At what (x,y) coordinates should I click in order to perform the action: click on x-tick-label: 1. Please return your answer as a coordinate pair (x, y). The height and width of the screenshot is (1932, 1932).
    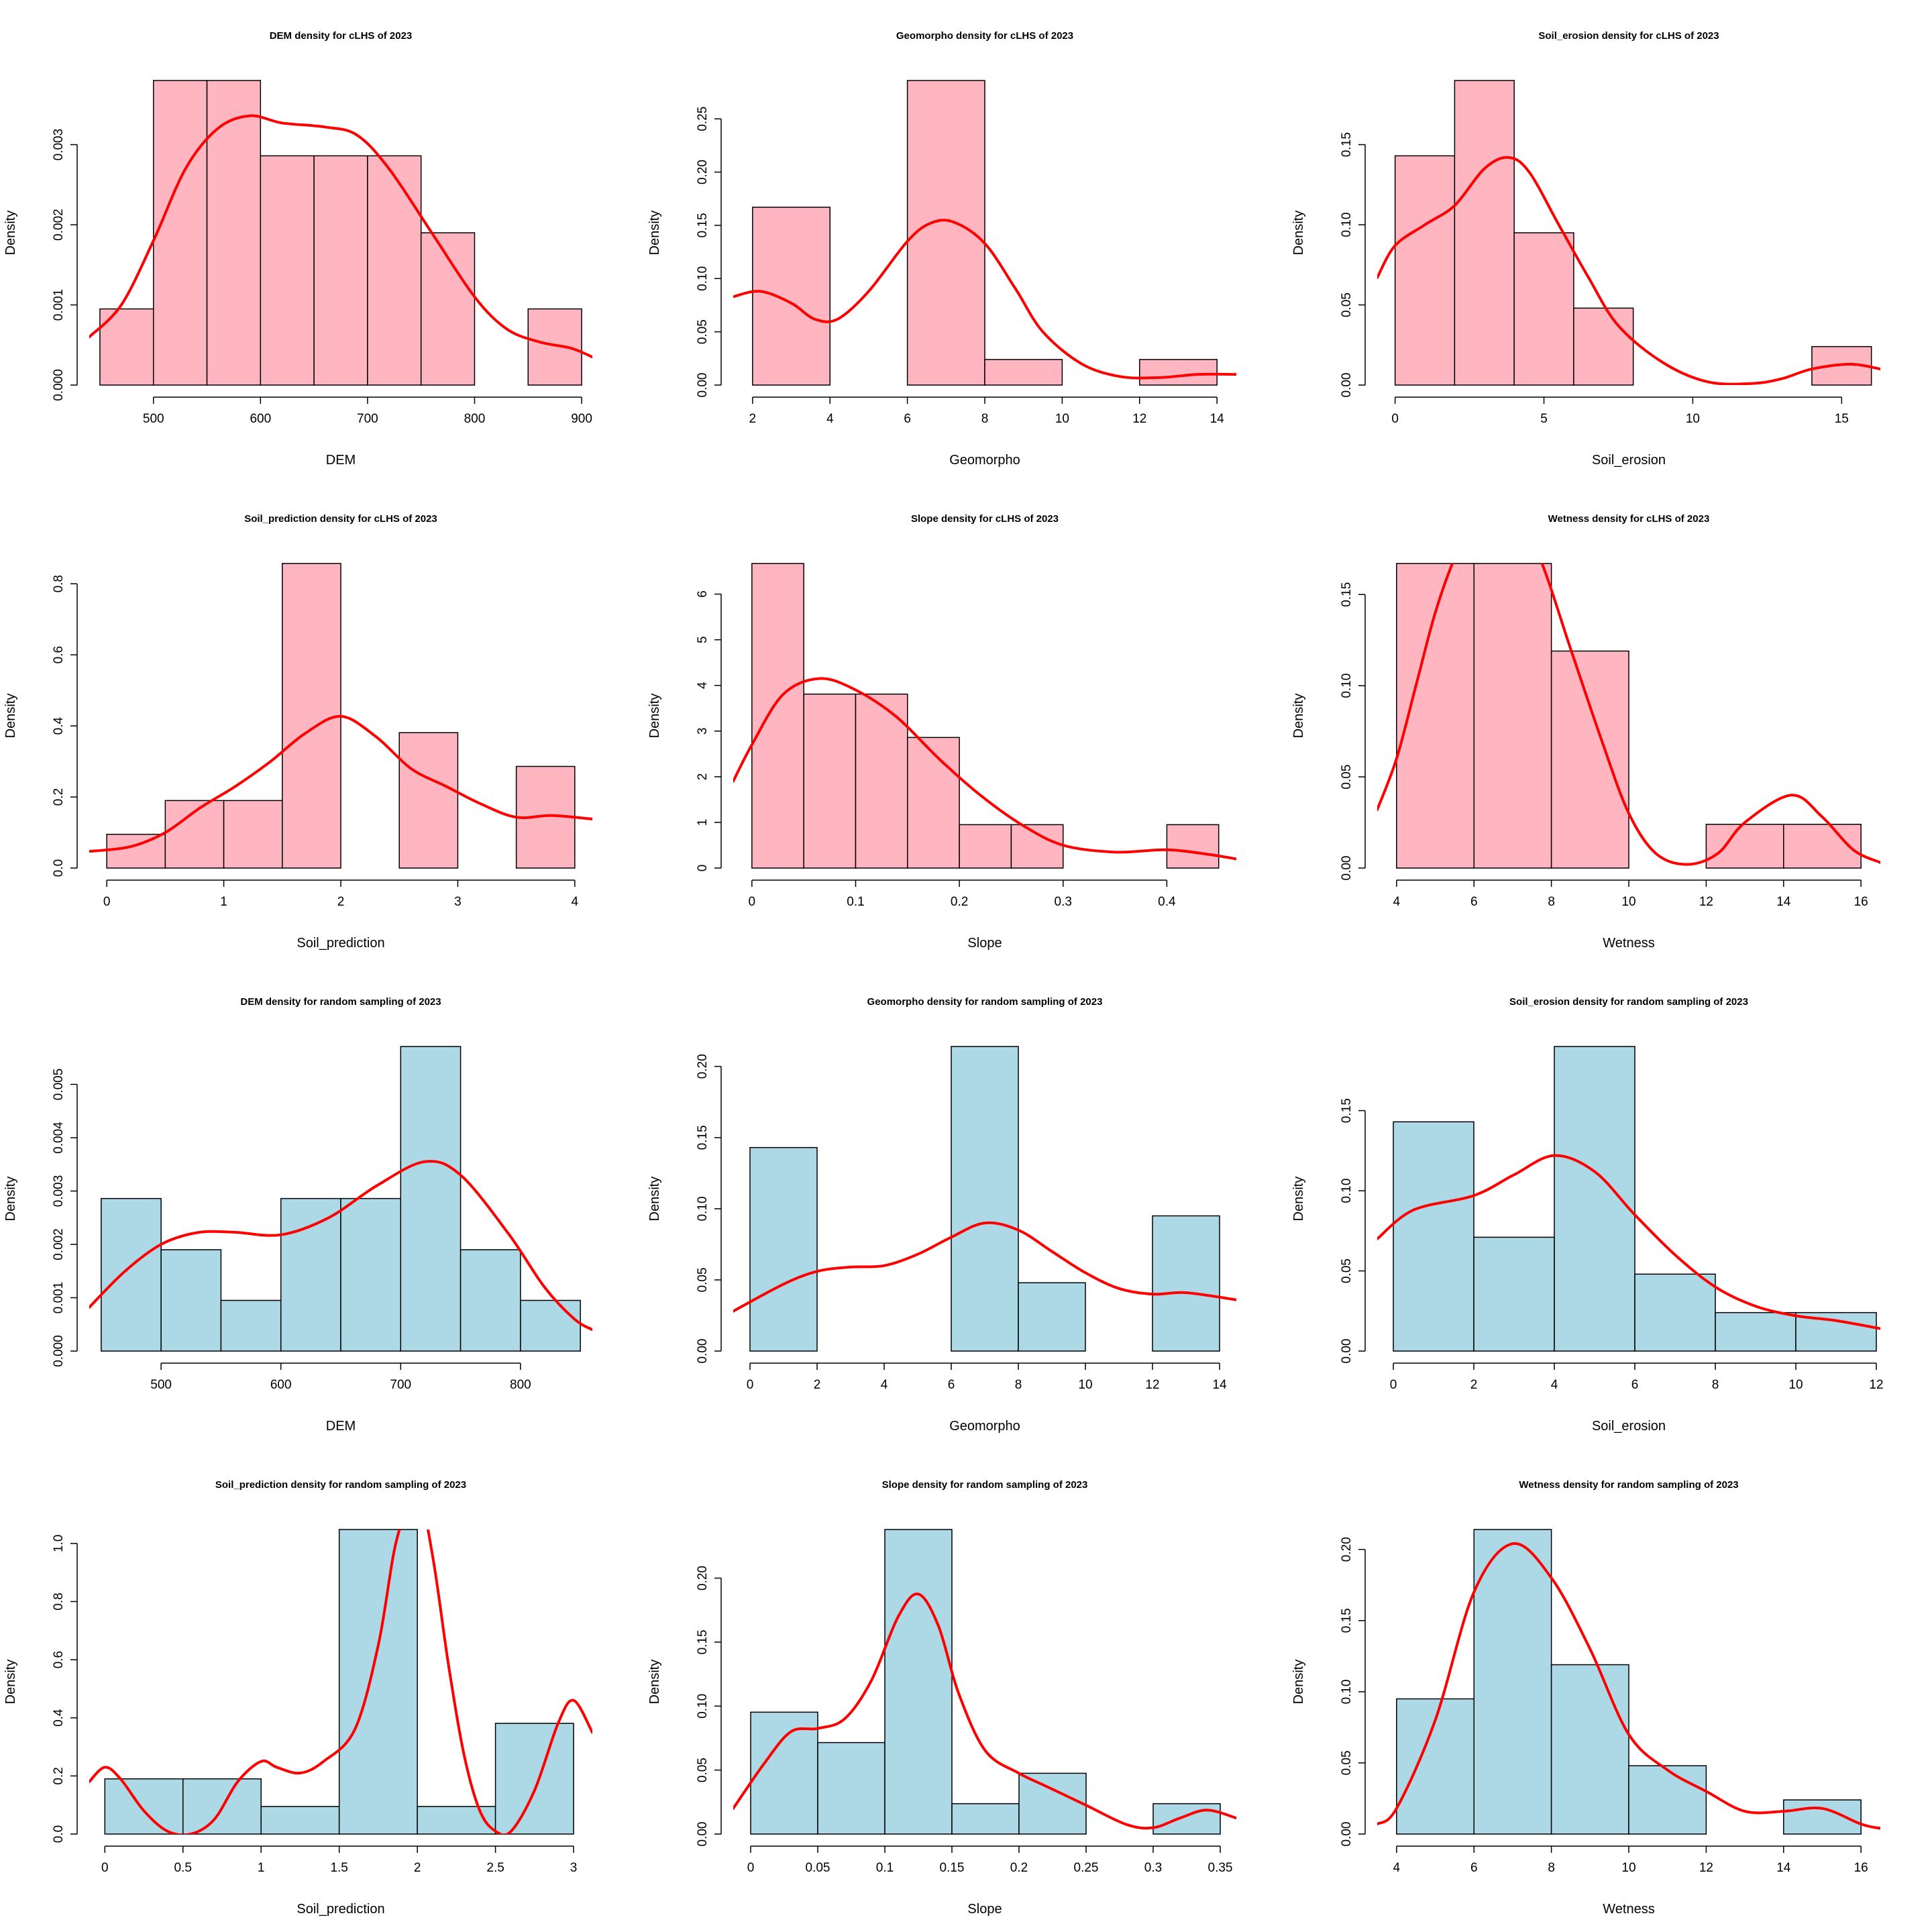
    Looking at the image, I should click on (261, 1868).